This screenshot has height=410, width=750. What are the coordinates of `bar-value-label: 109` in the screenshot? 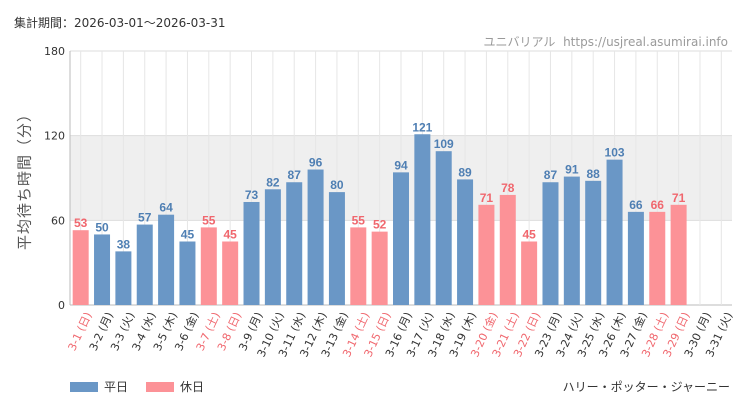 It's located at (444, 144).